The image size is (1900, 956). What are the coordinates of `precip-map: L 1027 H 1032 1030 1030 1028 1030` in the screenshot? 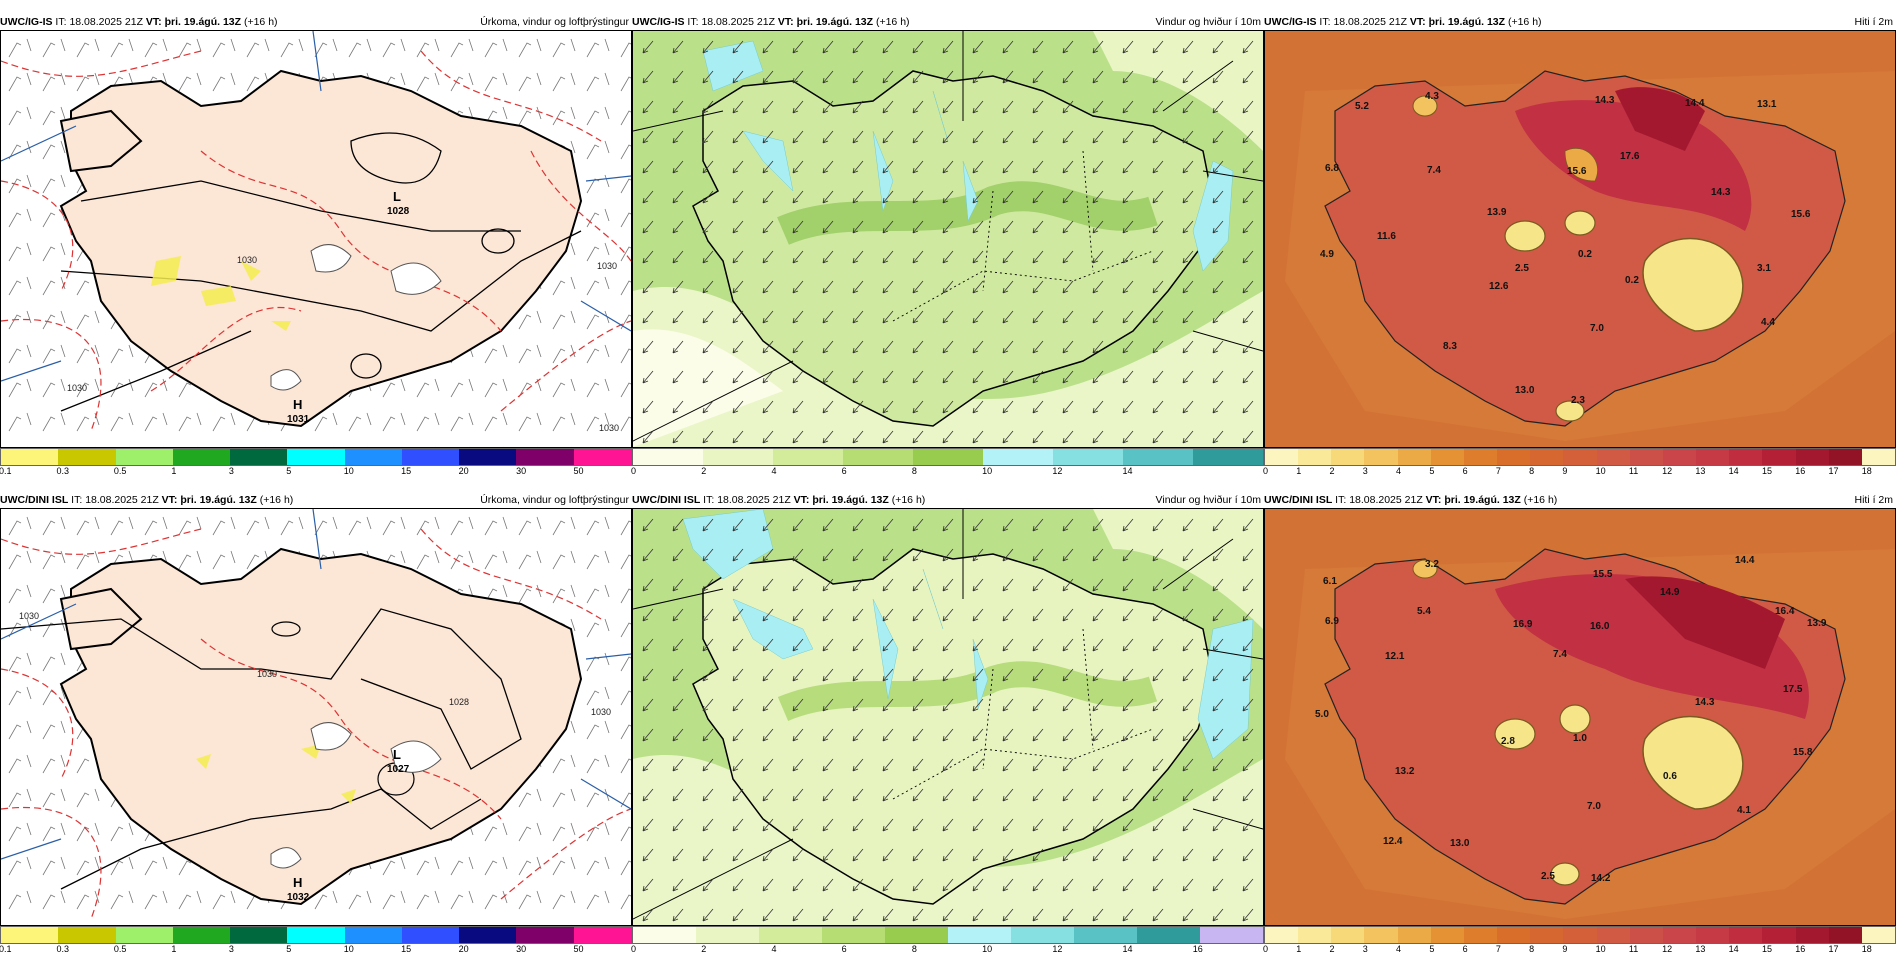 It's located at (316, 717).